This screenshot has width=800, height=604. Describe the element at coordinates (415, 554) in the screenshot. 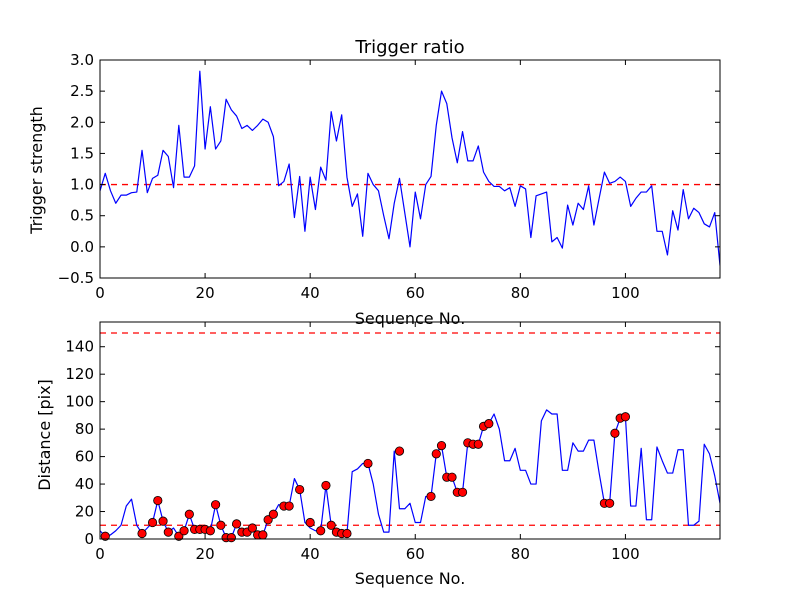

I see `bottom-x-tick-label: 60` at that location.